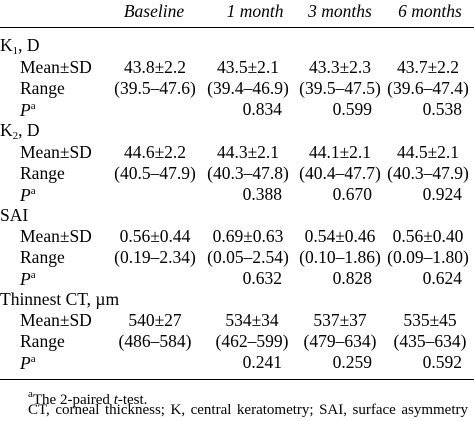 Image resolution: width=474 pixels, height=421 pixels. Describe the element at coordinates (237, 27) in the screenshot. I see `header-rule` at that location.